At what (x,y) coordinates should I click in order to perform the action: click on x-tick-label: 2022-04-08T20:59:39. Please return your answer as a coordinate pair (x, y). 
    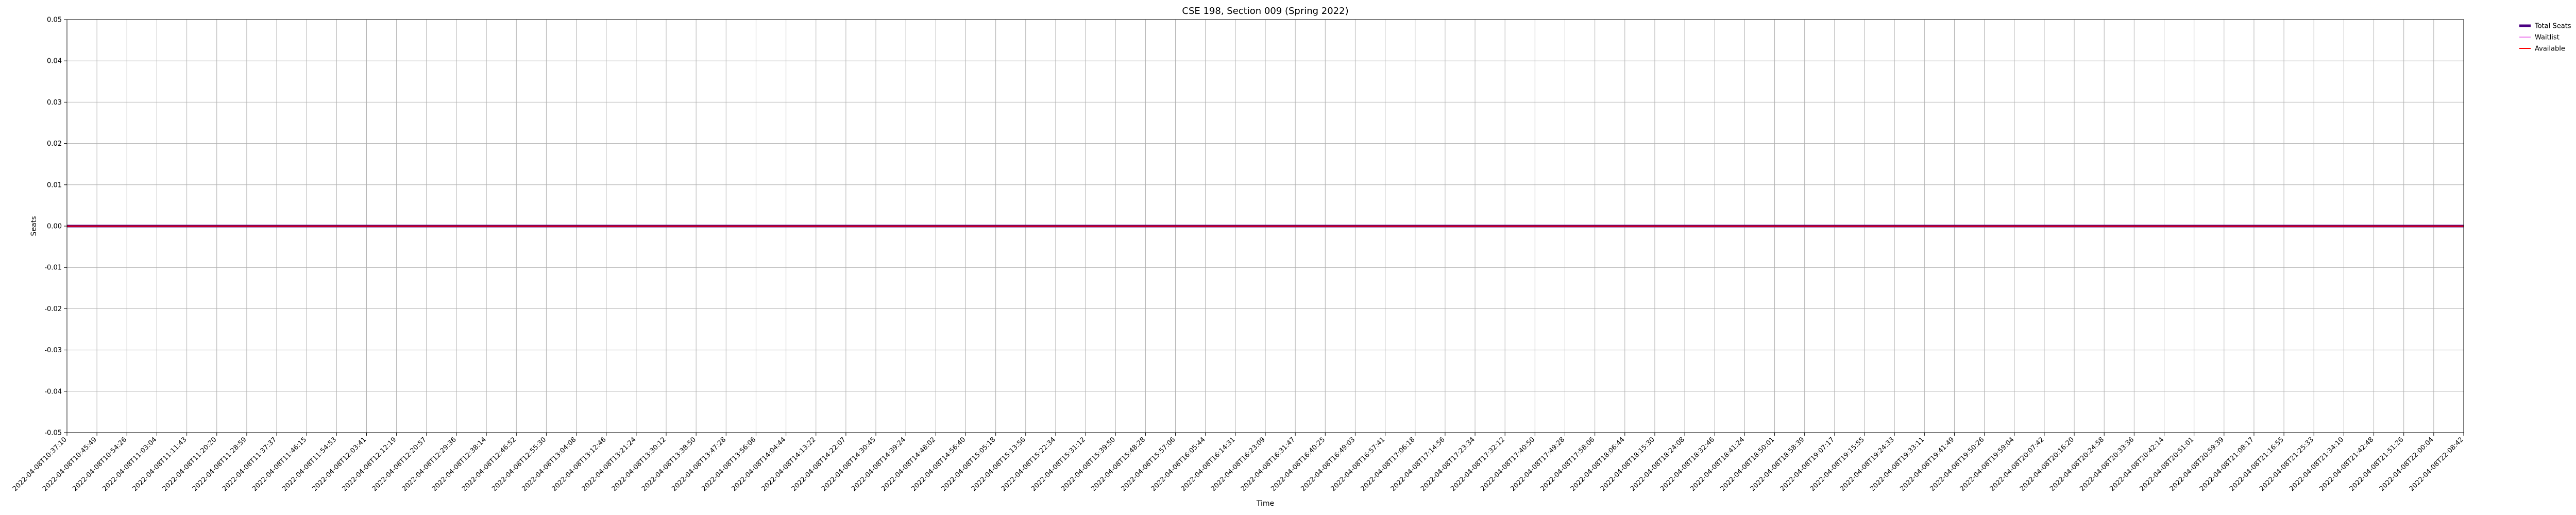
    Looking at the image, I should click on (2197, 464).